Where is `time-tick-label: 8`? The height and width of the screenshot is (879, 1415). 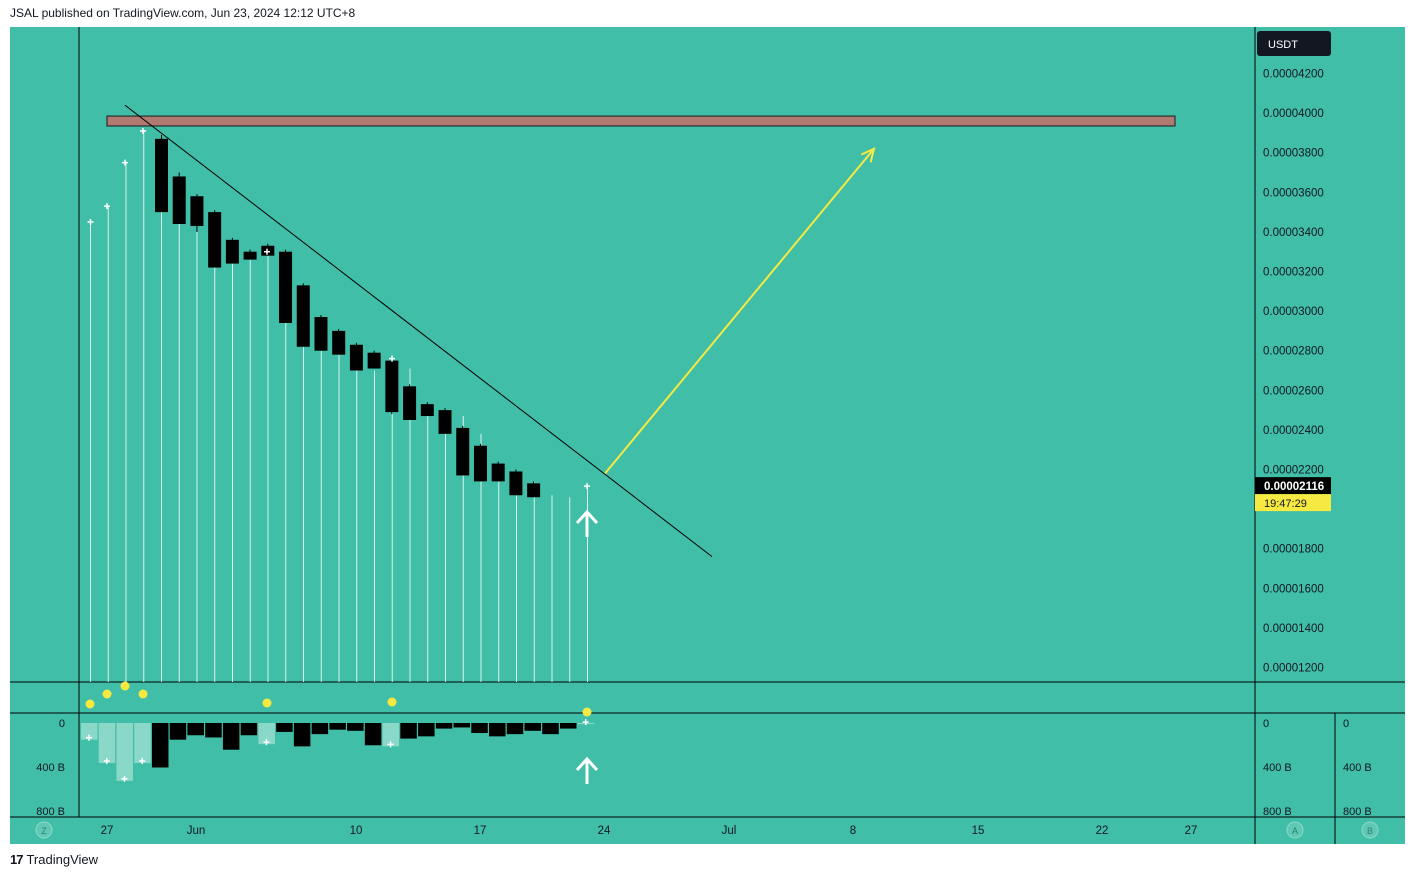 time-tick-label: 8 is located at coordinates (853, 831).